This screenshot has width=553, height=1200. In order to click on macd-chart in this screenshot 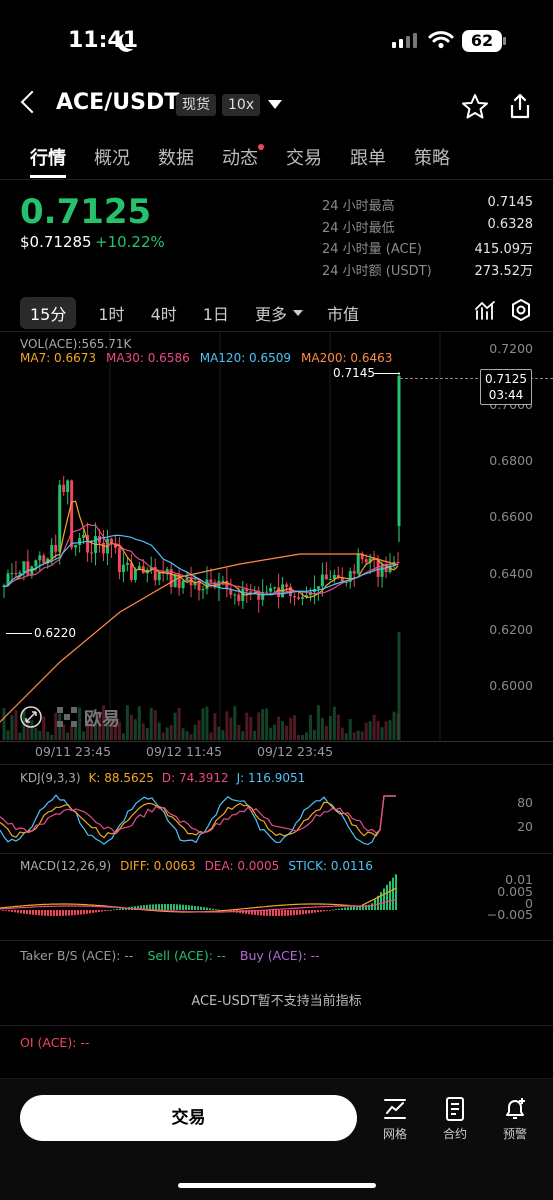, I will do `click(276, 907)`.